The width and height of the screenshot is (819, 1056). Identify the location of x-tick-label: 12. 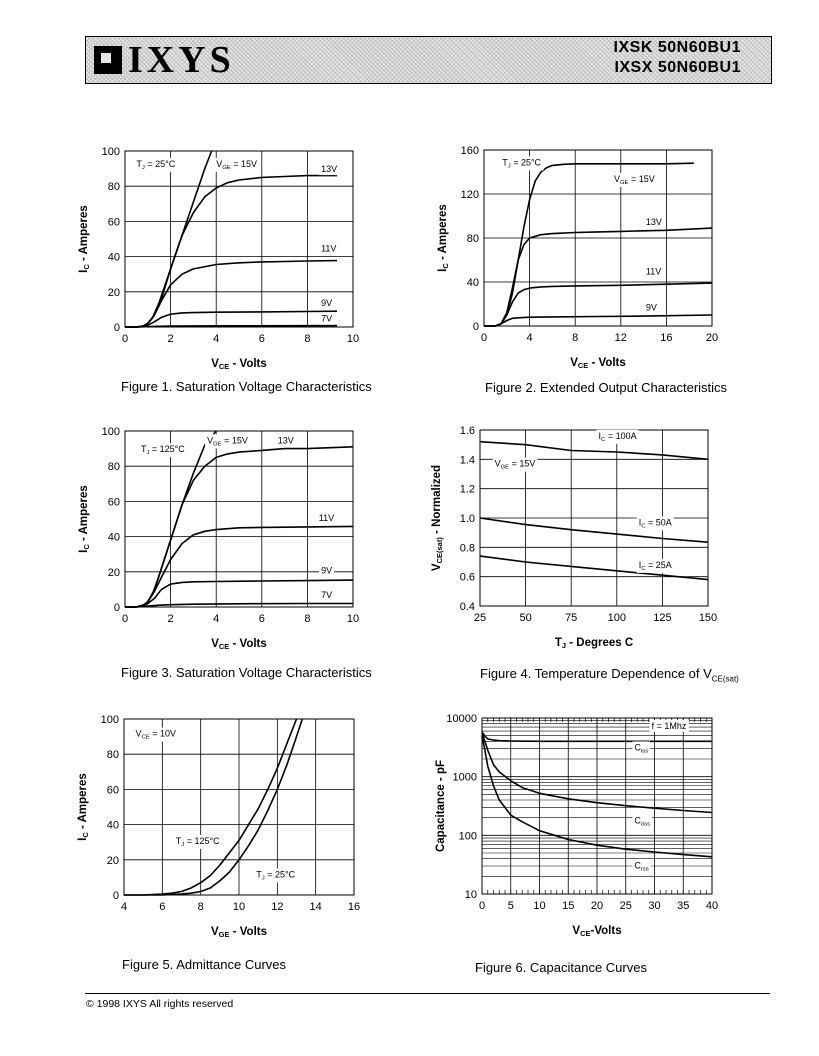
(621, 338).